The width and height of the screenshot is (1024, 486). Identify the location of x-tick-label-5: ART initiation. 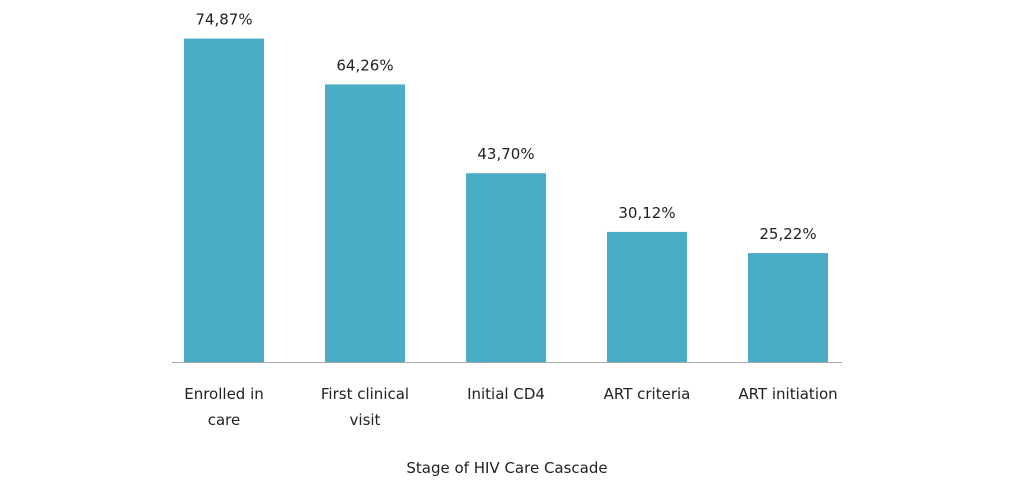
(787, 394).